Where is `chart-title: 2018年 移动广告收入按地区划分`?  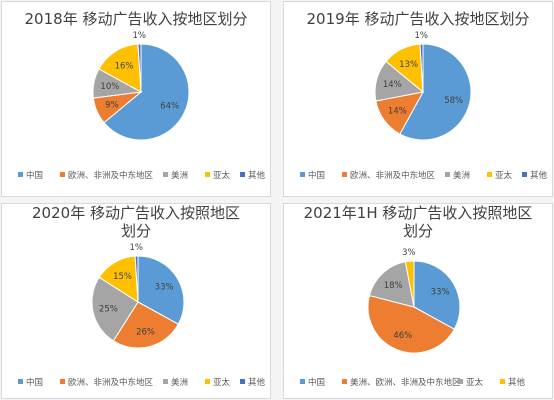 chart-title: 2018年 移动广告收入按地区划分 is located at coordinates (136, 19).